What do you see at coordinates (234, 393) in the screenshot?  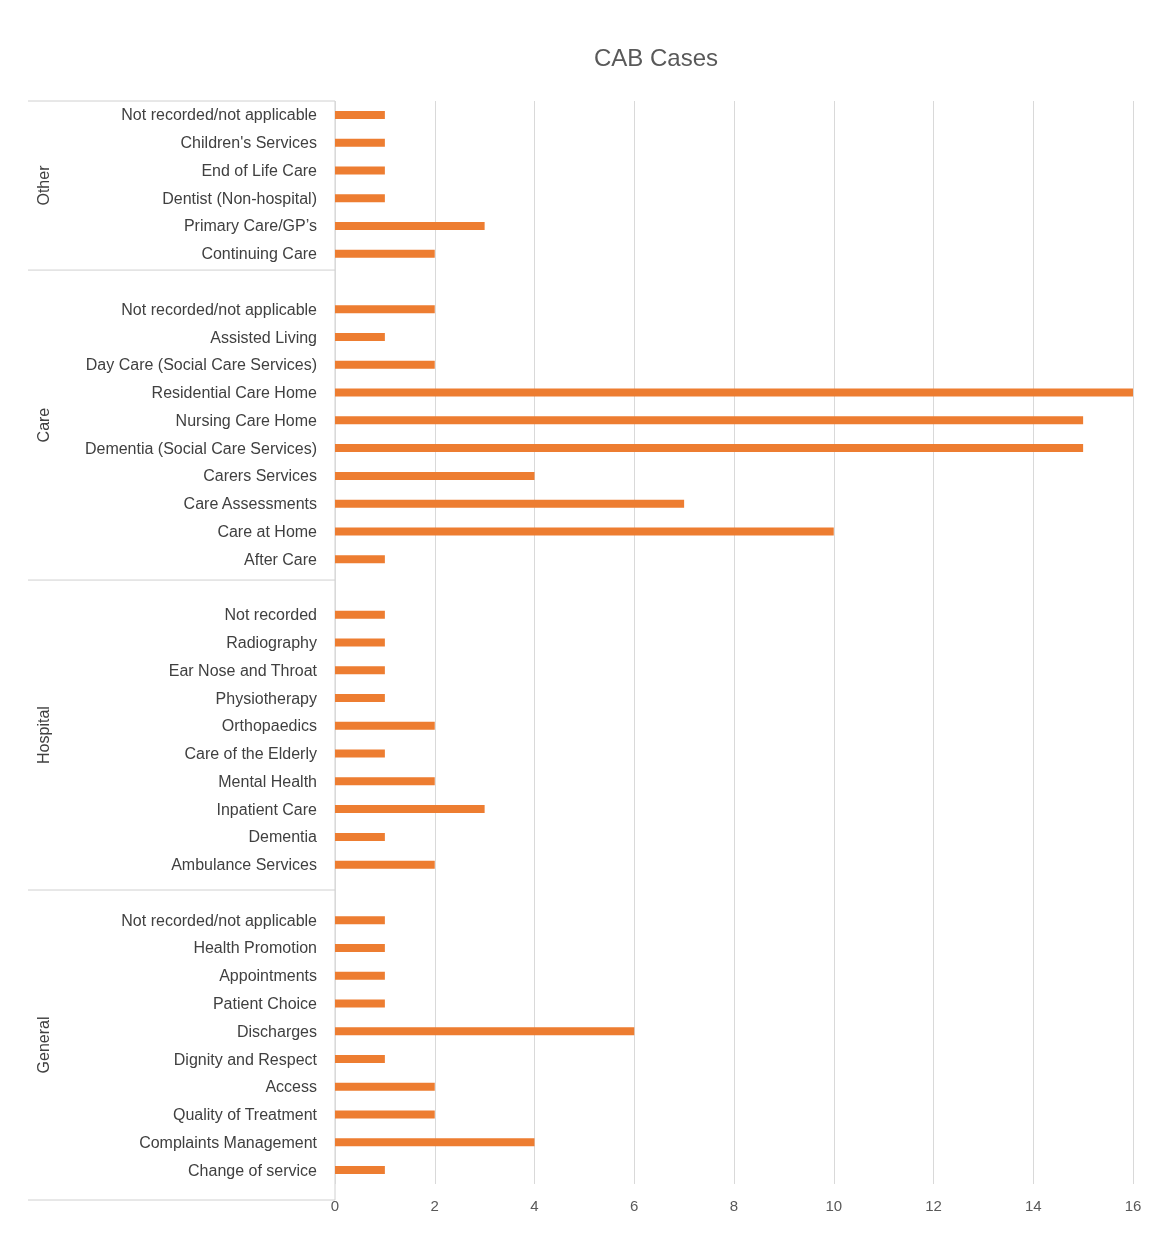 I see `y-tick-label: Residential Care Home` at bounding box center [234, 393].